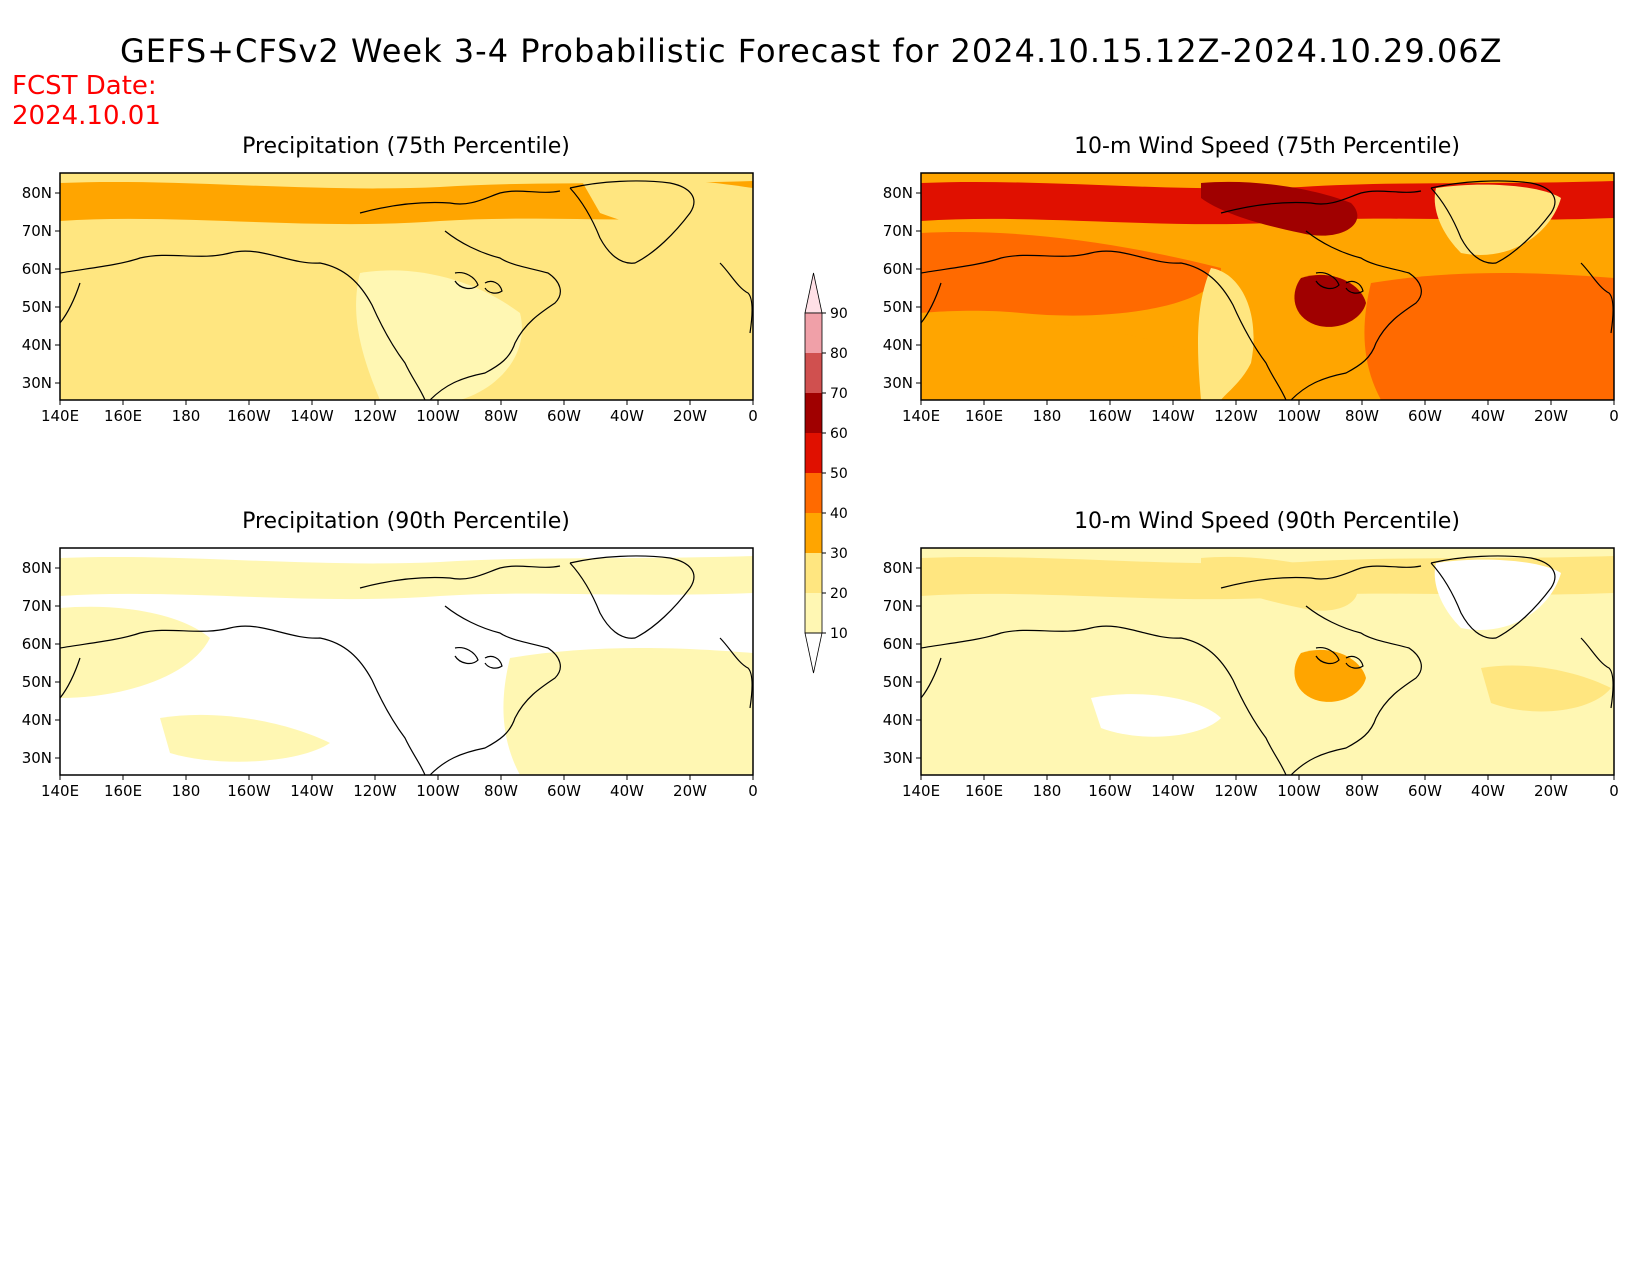 This screenshot has height=1275, width=1650. I want to click on map-field-layer, so click(1267, 661).